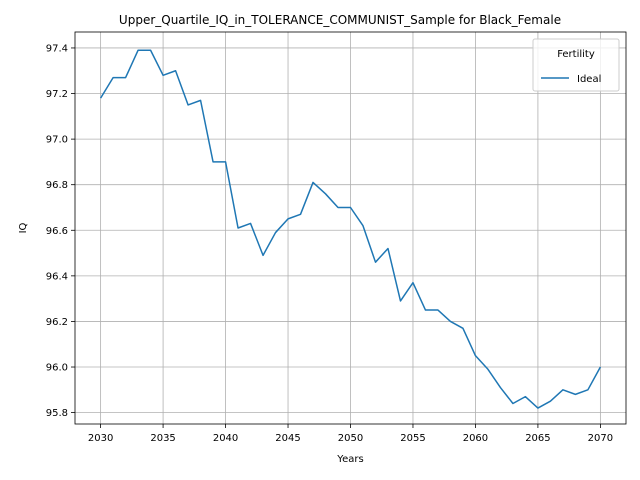  Describe the element at coordinates (225, 438) in the screenshot. I see `x-tick-label: 2040` at that location.